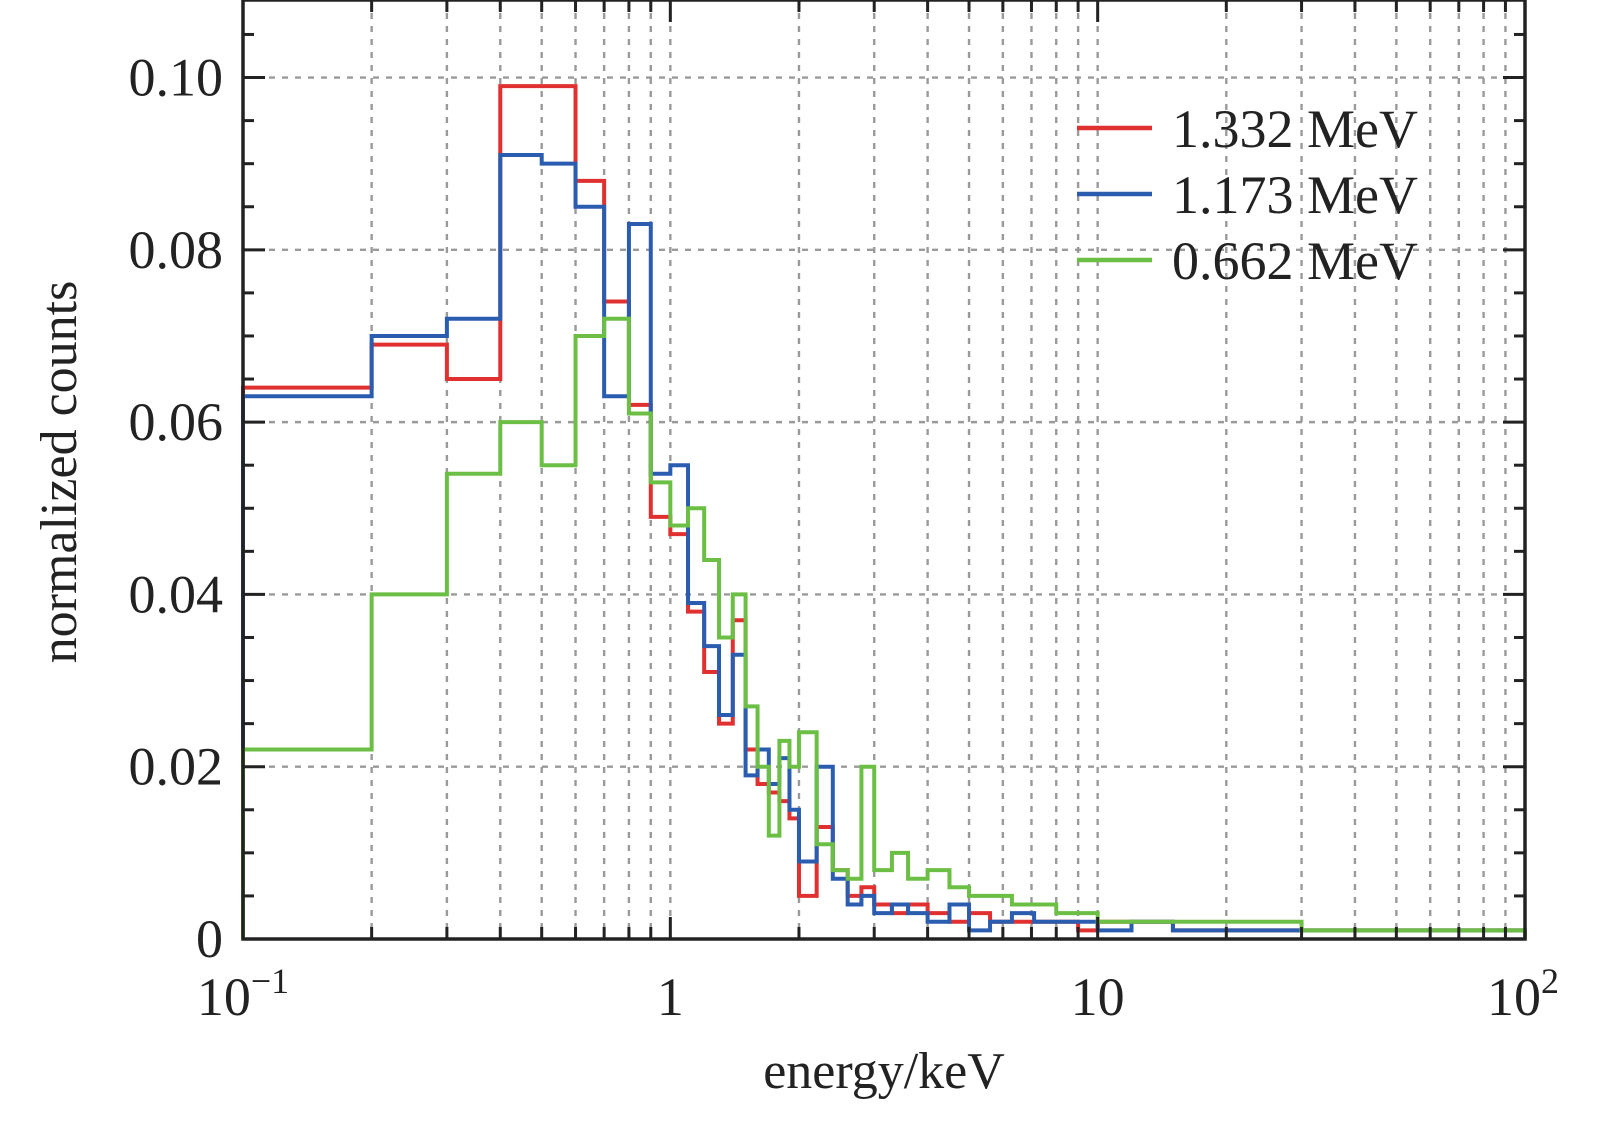 This screenshot has height=1133, width=1606. I want to click on x-axis-title: energy/keV, so click(884, 1071).